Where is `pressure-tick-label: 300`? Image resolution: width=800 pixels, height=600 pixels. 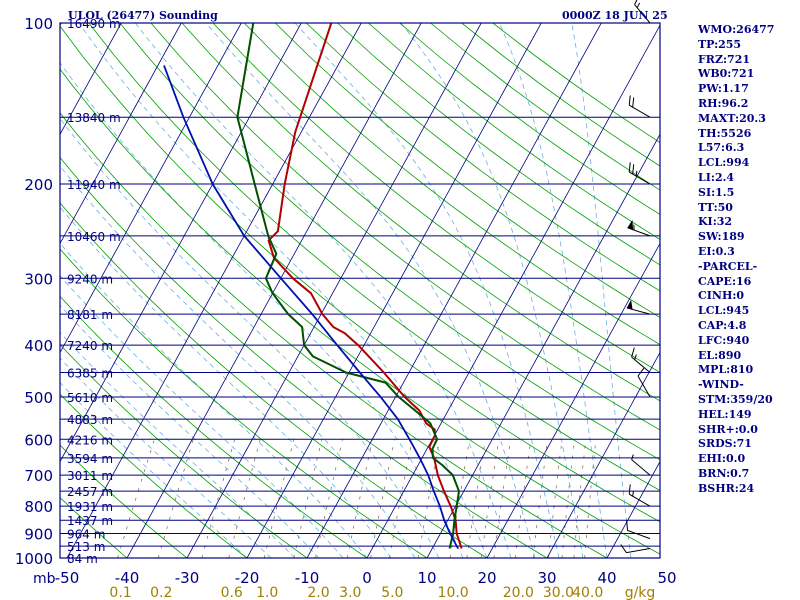
pressure-tick-label: 300 is located at coordinates (38, 279).